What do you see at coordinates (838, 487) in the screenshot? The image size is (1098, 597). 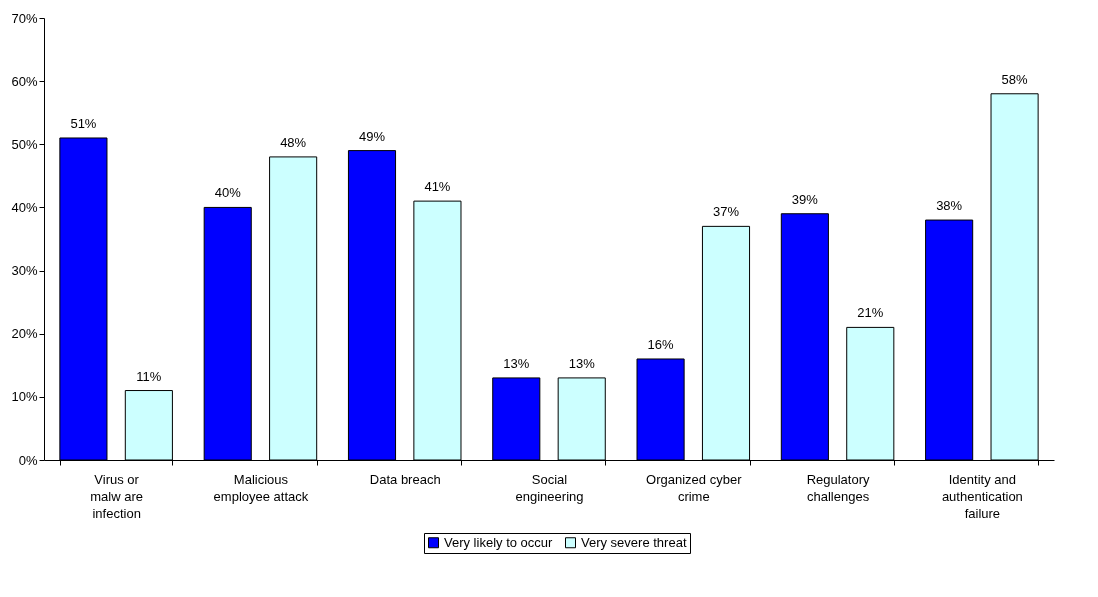 I see `x-tick-label: Regulatory challenges` at bounding box center [838, 487].